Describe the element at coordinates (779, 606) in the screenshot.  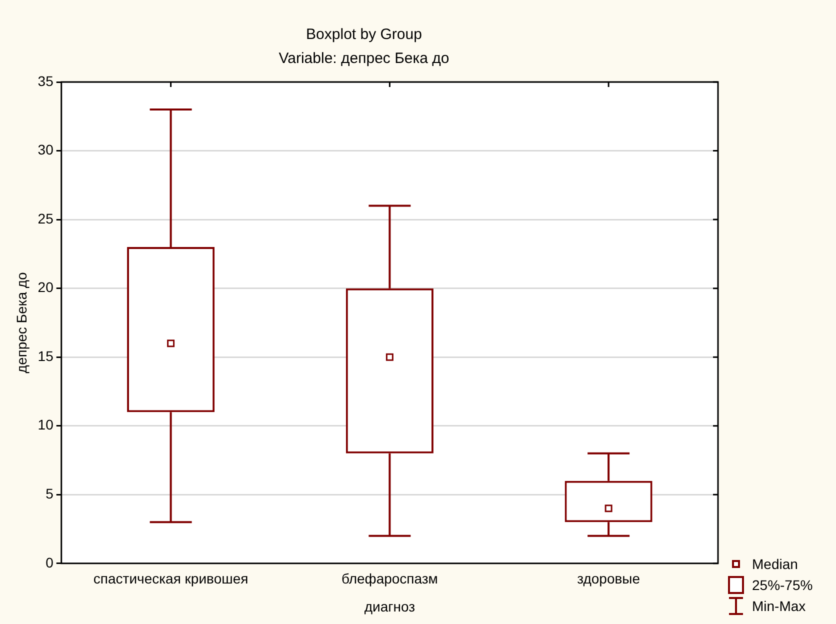
I see `text: Min-Max` at that location.